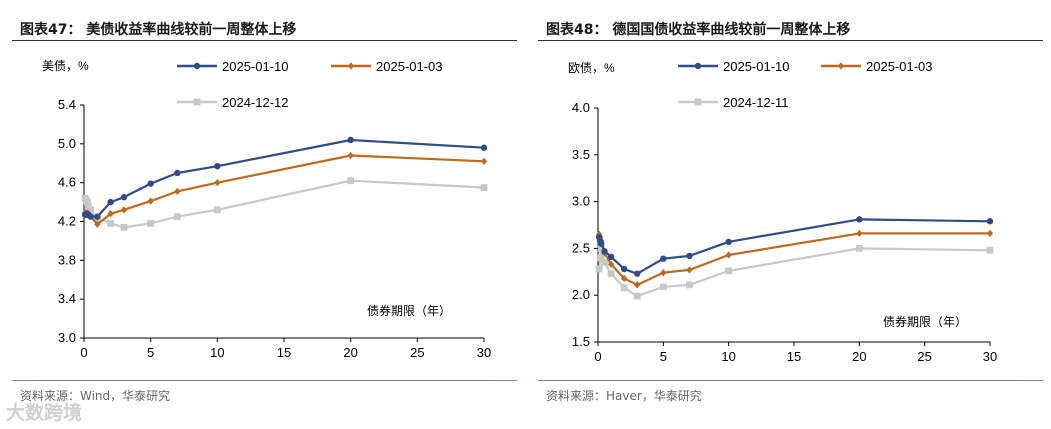 The width and height of the screenshot is (1051, 429). Describe the element at coordinates (925, 321) in the screenshot. I see `x-axis-label: 债券期限（年）` at that location.